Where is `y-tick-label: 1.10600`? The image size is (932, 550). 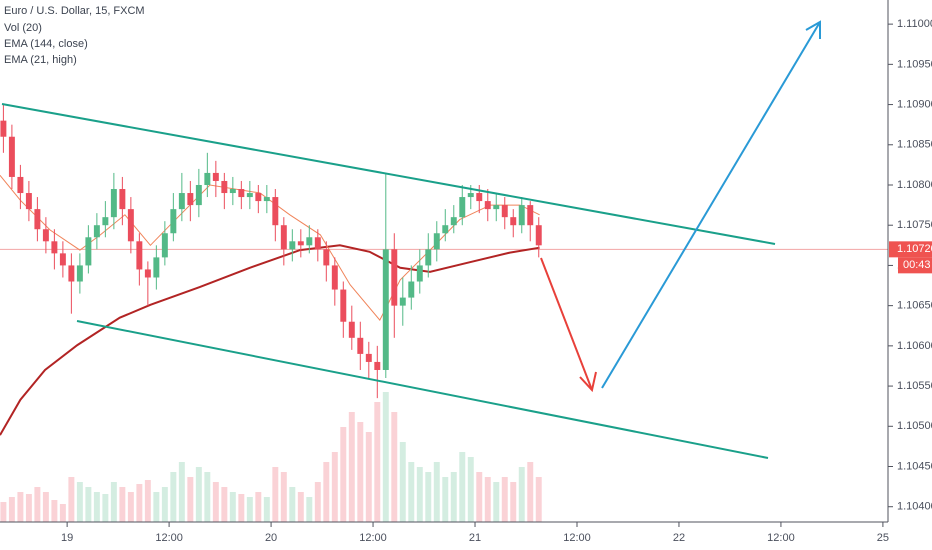
y-tick-label: 1.10600 is located at coordinates (914, 346).